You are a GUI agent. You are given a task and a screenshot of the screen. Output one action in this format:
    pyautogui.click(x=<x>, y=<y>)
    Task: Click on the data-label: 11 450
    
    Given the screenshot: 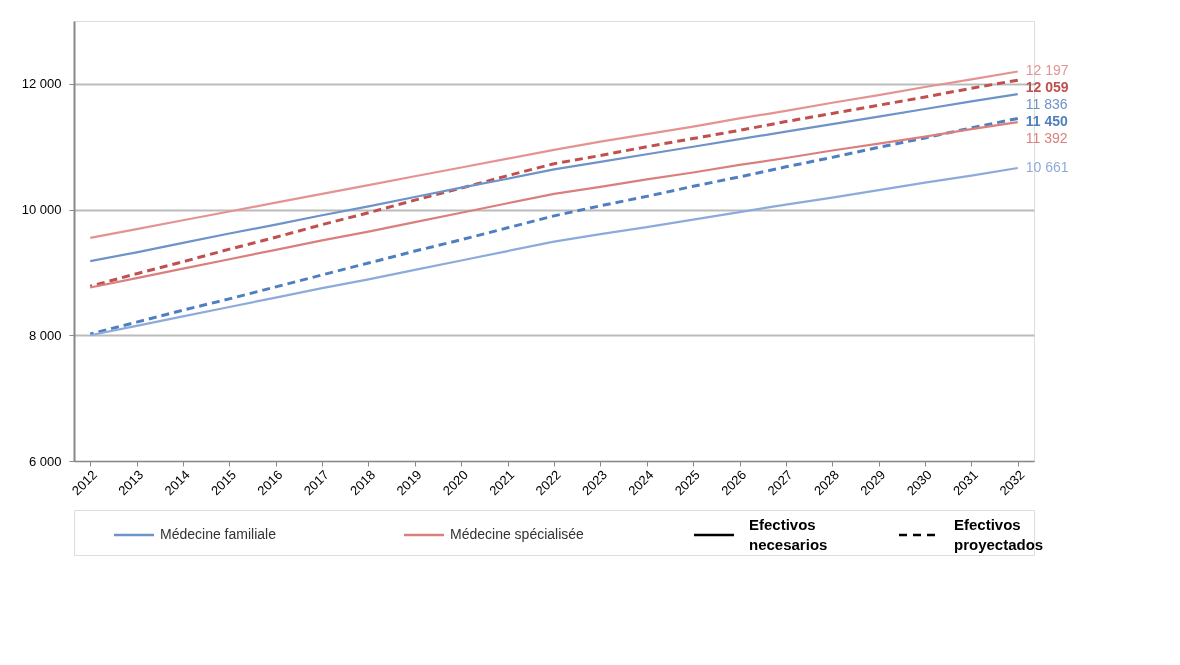 What is the action you would take?
    pyautogui.click(x=1047, y=121)
    